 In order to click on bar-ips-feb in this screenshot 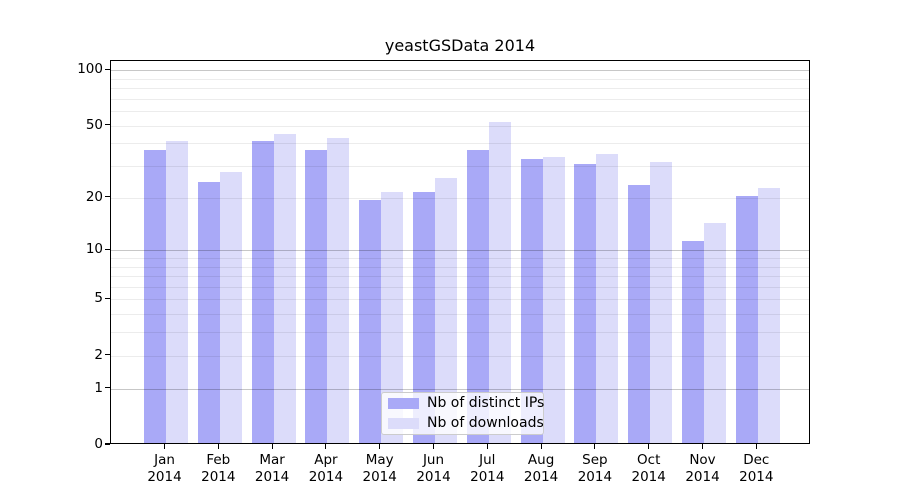, I will do `click(208, 312)`.